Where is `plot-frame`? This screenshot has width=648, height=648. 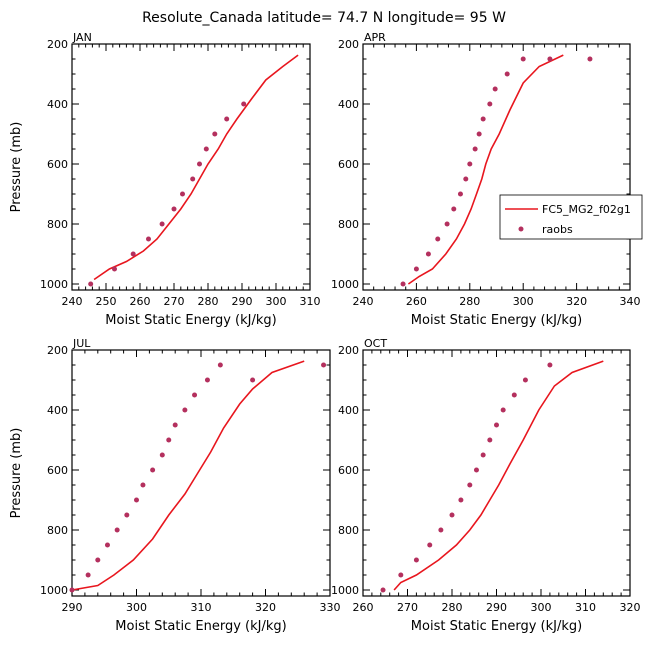 plot-frame is located at coordinates (191, 167).